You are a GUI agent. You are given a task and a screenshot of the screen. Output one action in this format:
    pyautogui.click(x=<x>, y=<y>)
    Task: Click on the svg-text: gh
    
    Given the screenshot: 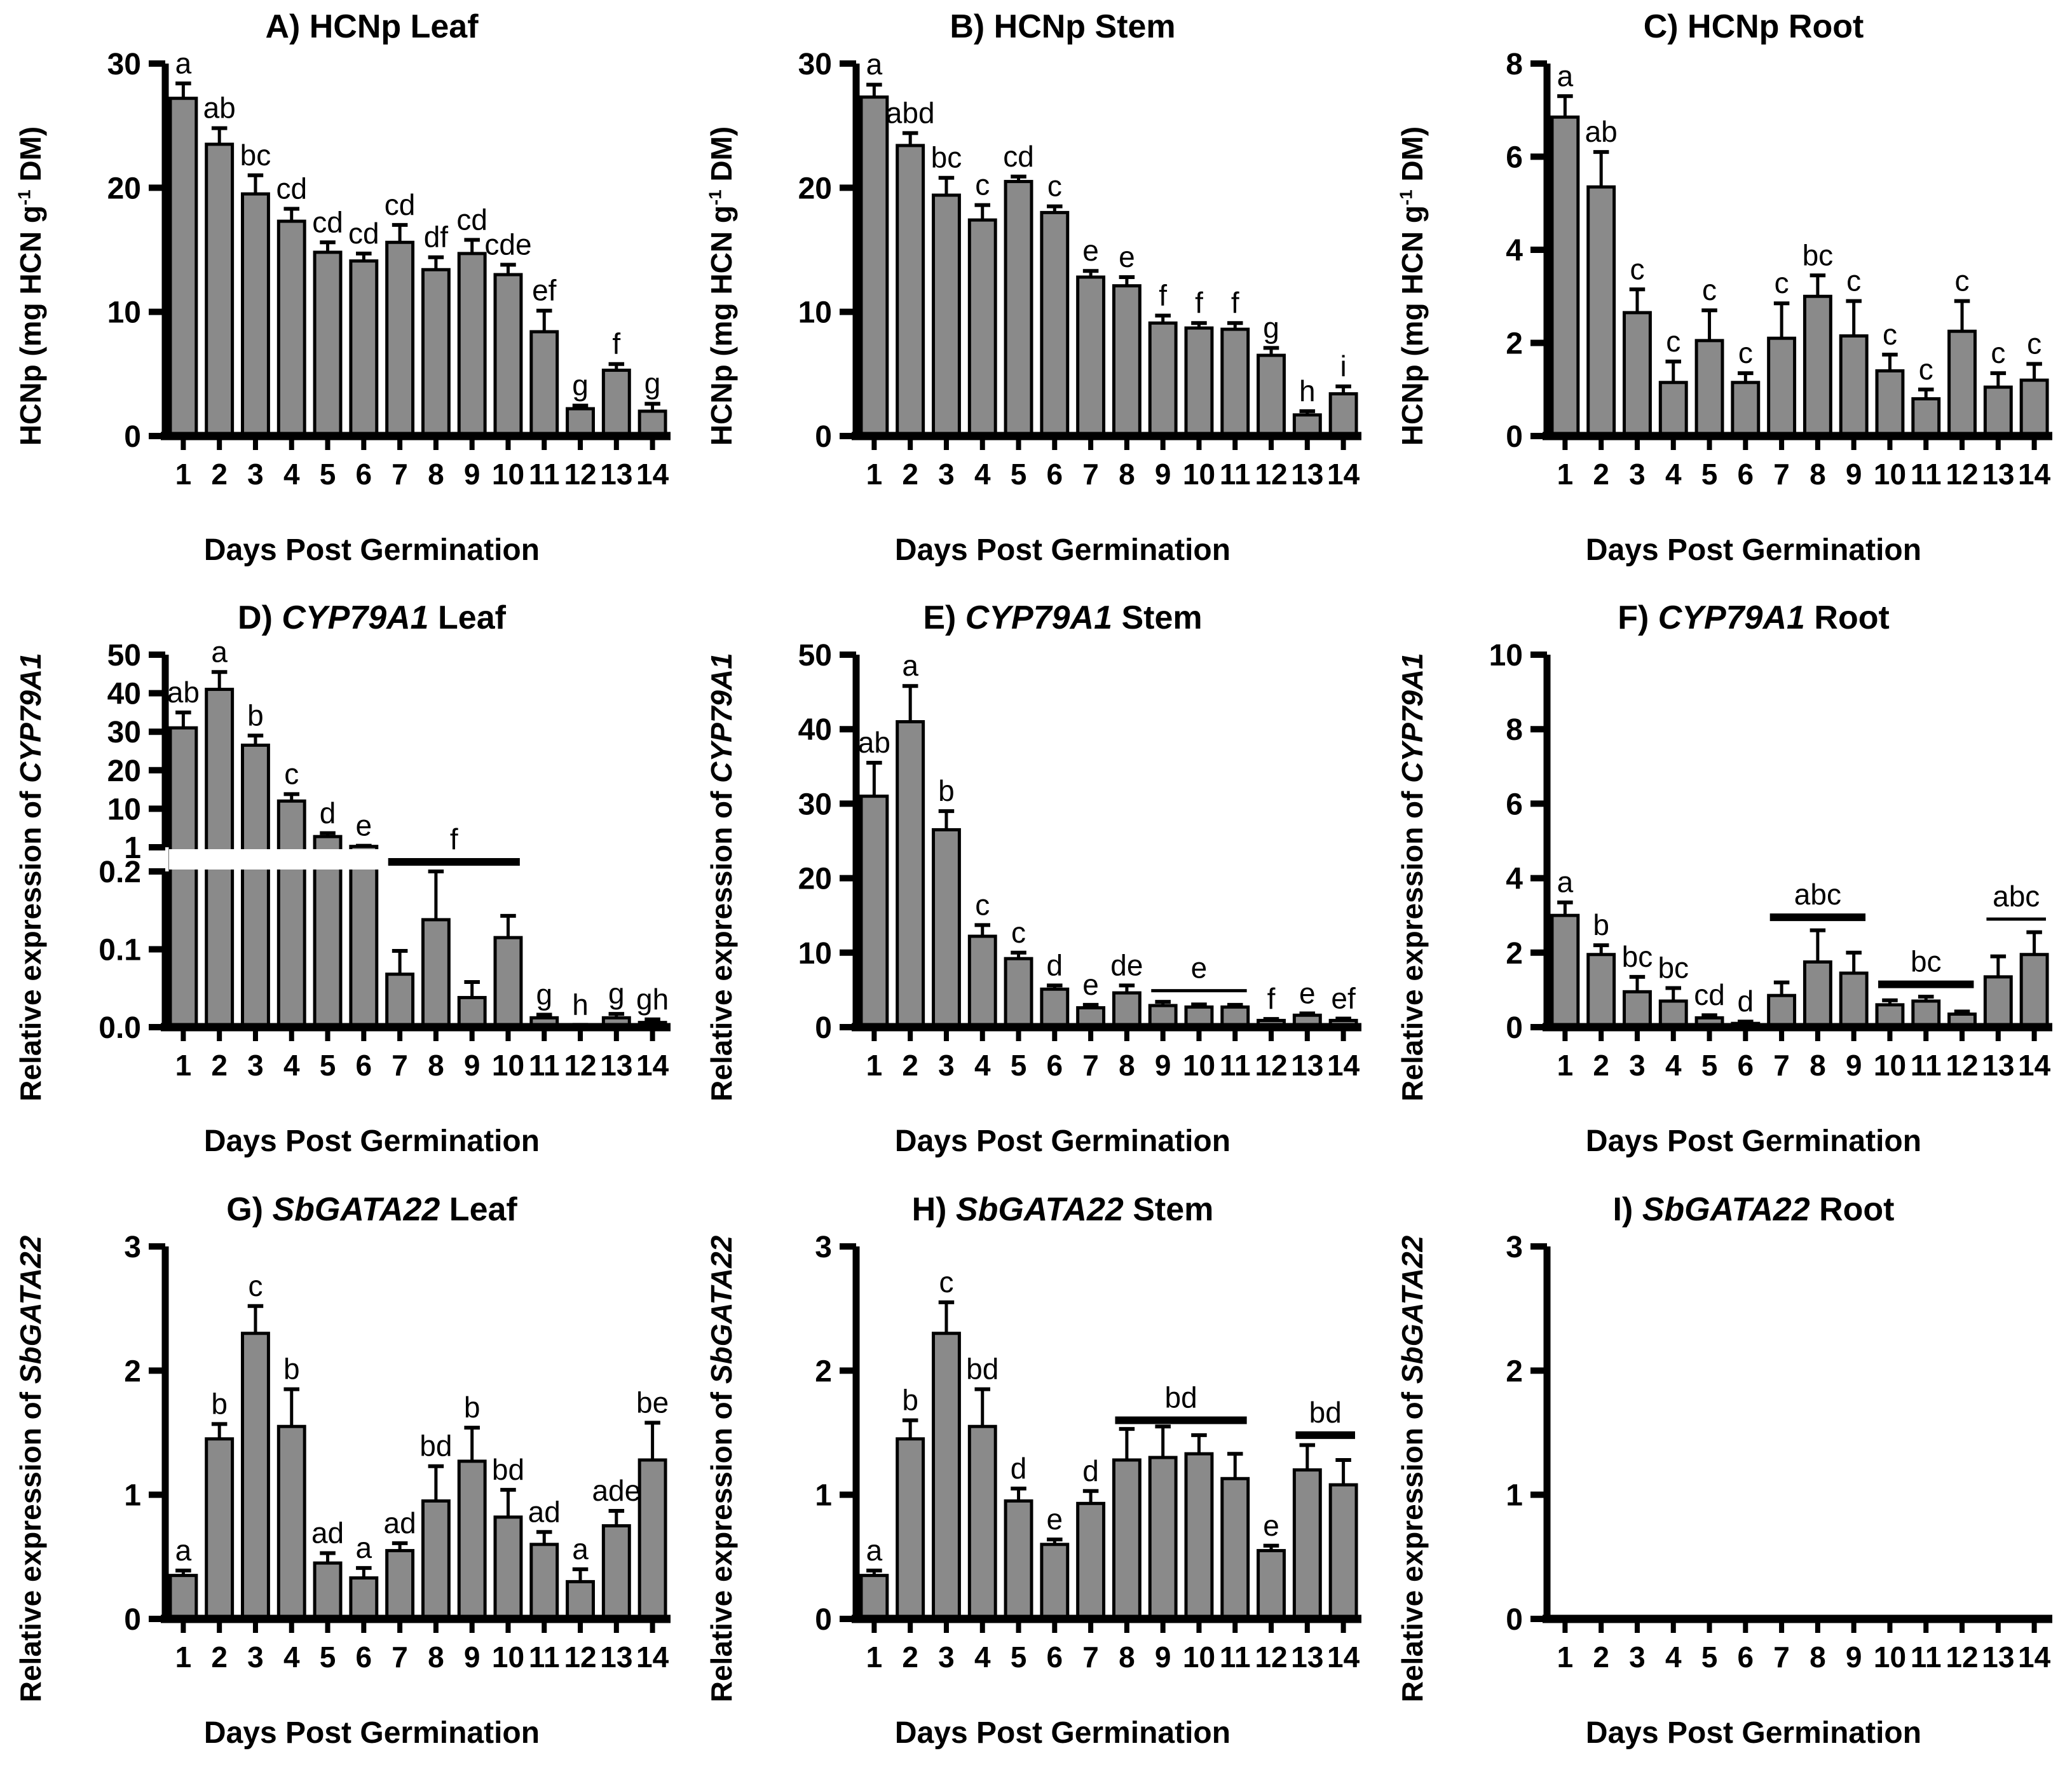 What is the action you would take?
    pyautogui.click(x=653, y=999)
    